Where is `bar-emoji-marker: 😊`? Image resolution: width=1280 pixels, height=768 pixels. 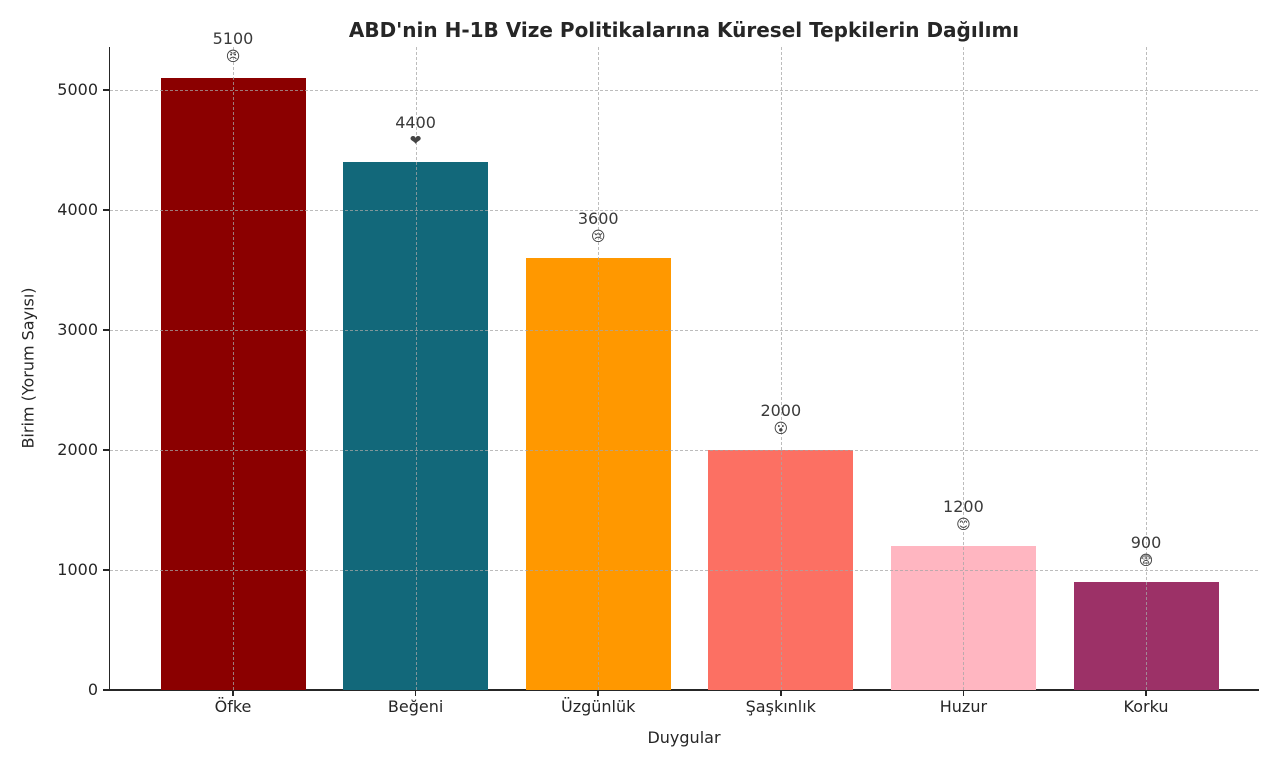
bar-emoji-marker: 😊 is located at coordinates (963, 525).